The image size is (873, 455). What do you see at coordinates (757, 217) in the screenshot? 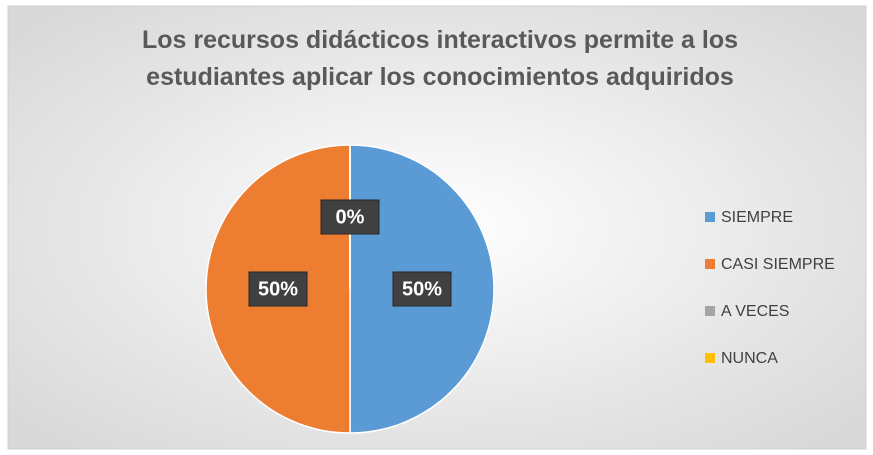
I see `legend-label: SIEMPRE` at bounding box center [757, 217].